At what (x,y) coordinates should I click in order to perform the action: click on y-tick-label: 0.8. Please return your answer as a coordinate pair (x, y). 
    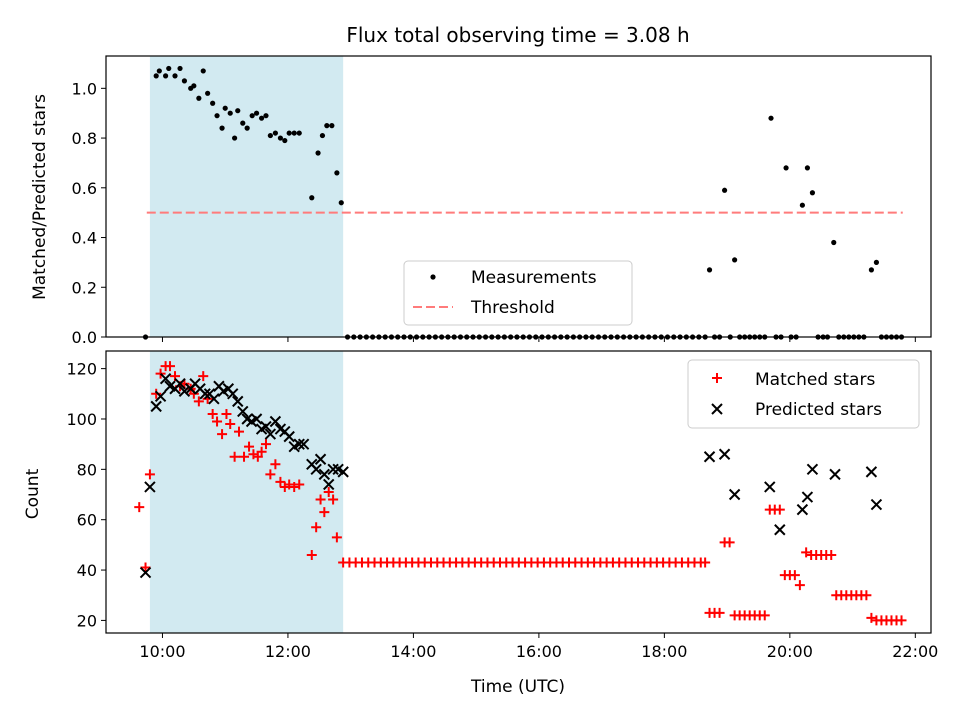
    Looking at the image, I should click on (84, 138).